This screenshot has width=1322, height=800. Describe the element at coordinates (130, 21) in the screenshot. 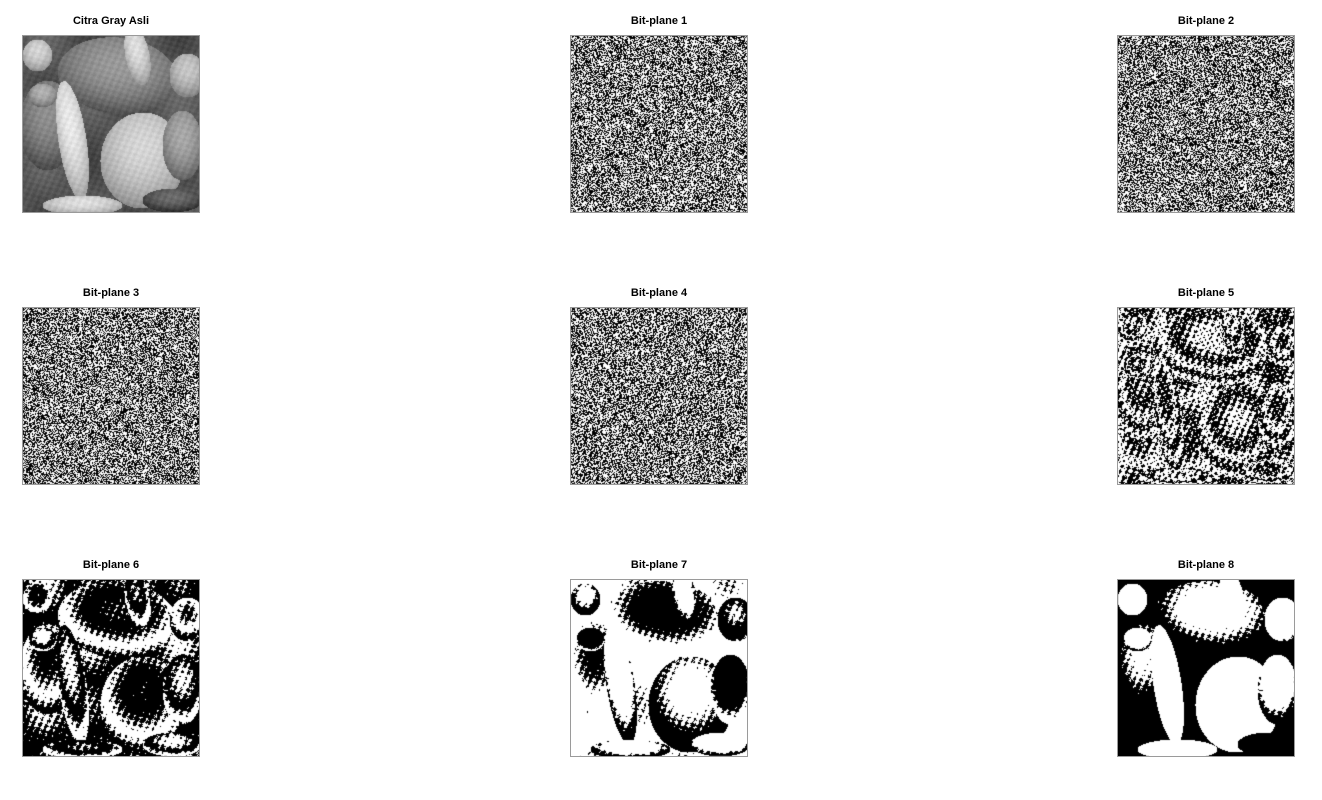

I see `panel-title: Citra Gray Asli` at that location.